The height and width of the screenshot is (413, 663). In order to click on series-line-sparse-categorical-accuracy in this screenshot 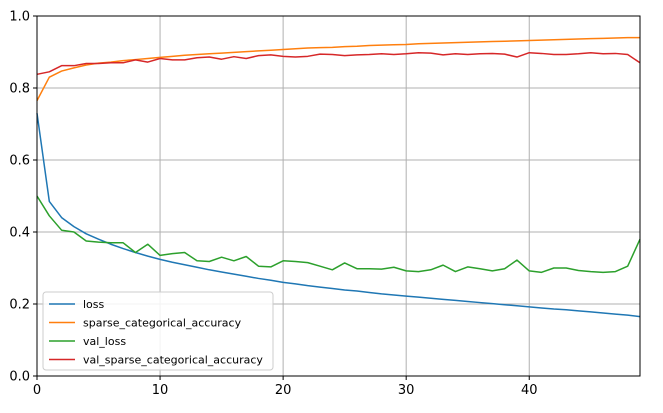, I will do `click(338, 68)`.